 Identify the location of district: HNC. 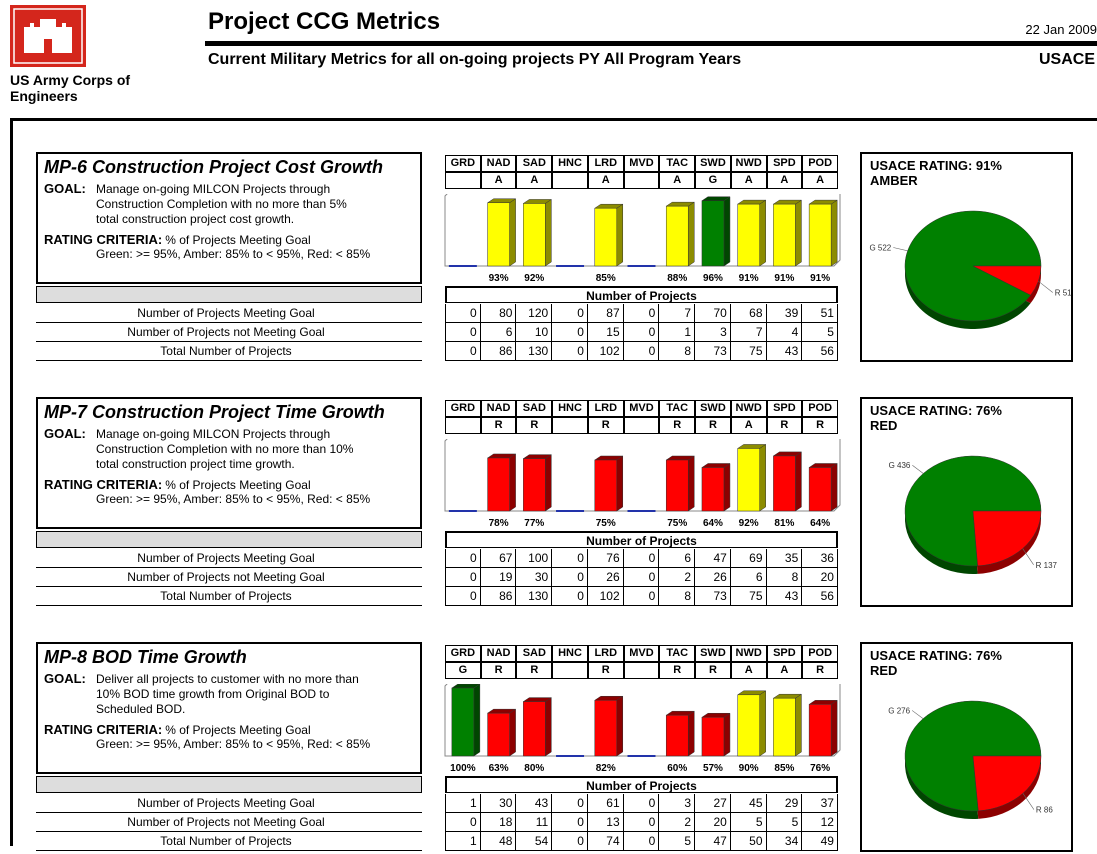
(570, 408).